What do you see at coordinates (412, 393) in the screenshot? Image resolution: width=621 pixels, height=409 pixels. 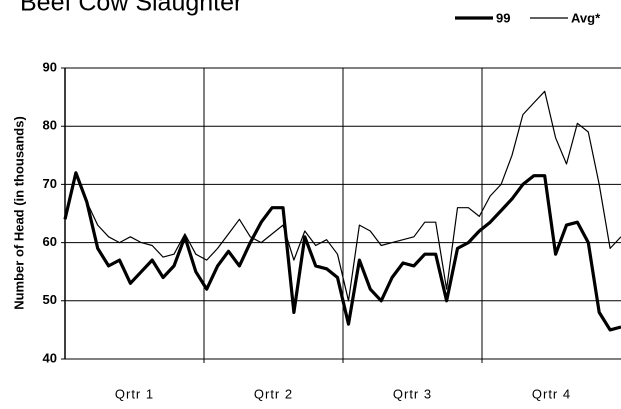 I see `x-tick-label: Qrtr 3` at bounding box center [412, 393].